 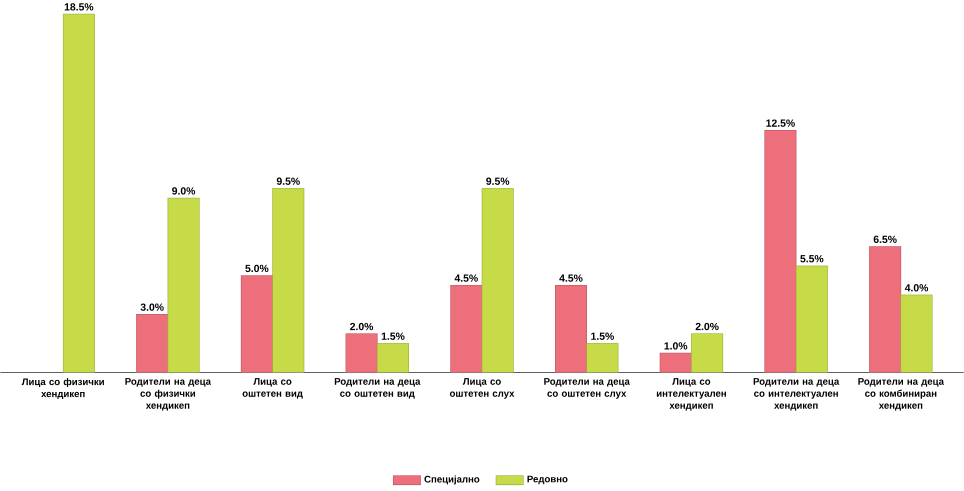 What do you see at coordinates (691, 394) in the screenshot?
I see `x-tick-label: Лица со интелектуален хендикеп` at bounding box center [691, 394].